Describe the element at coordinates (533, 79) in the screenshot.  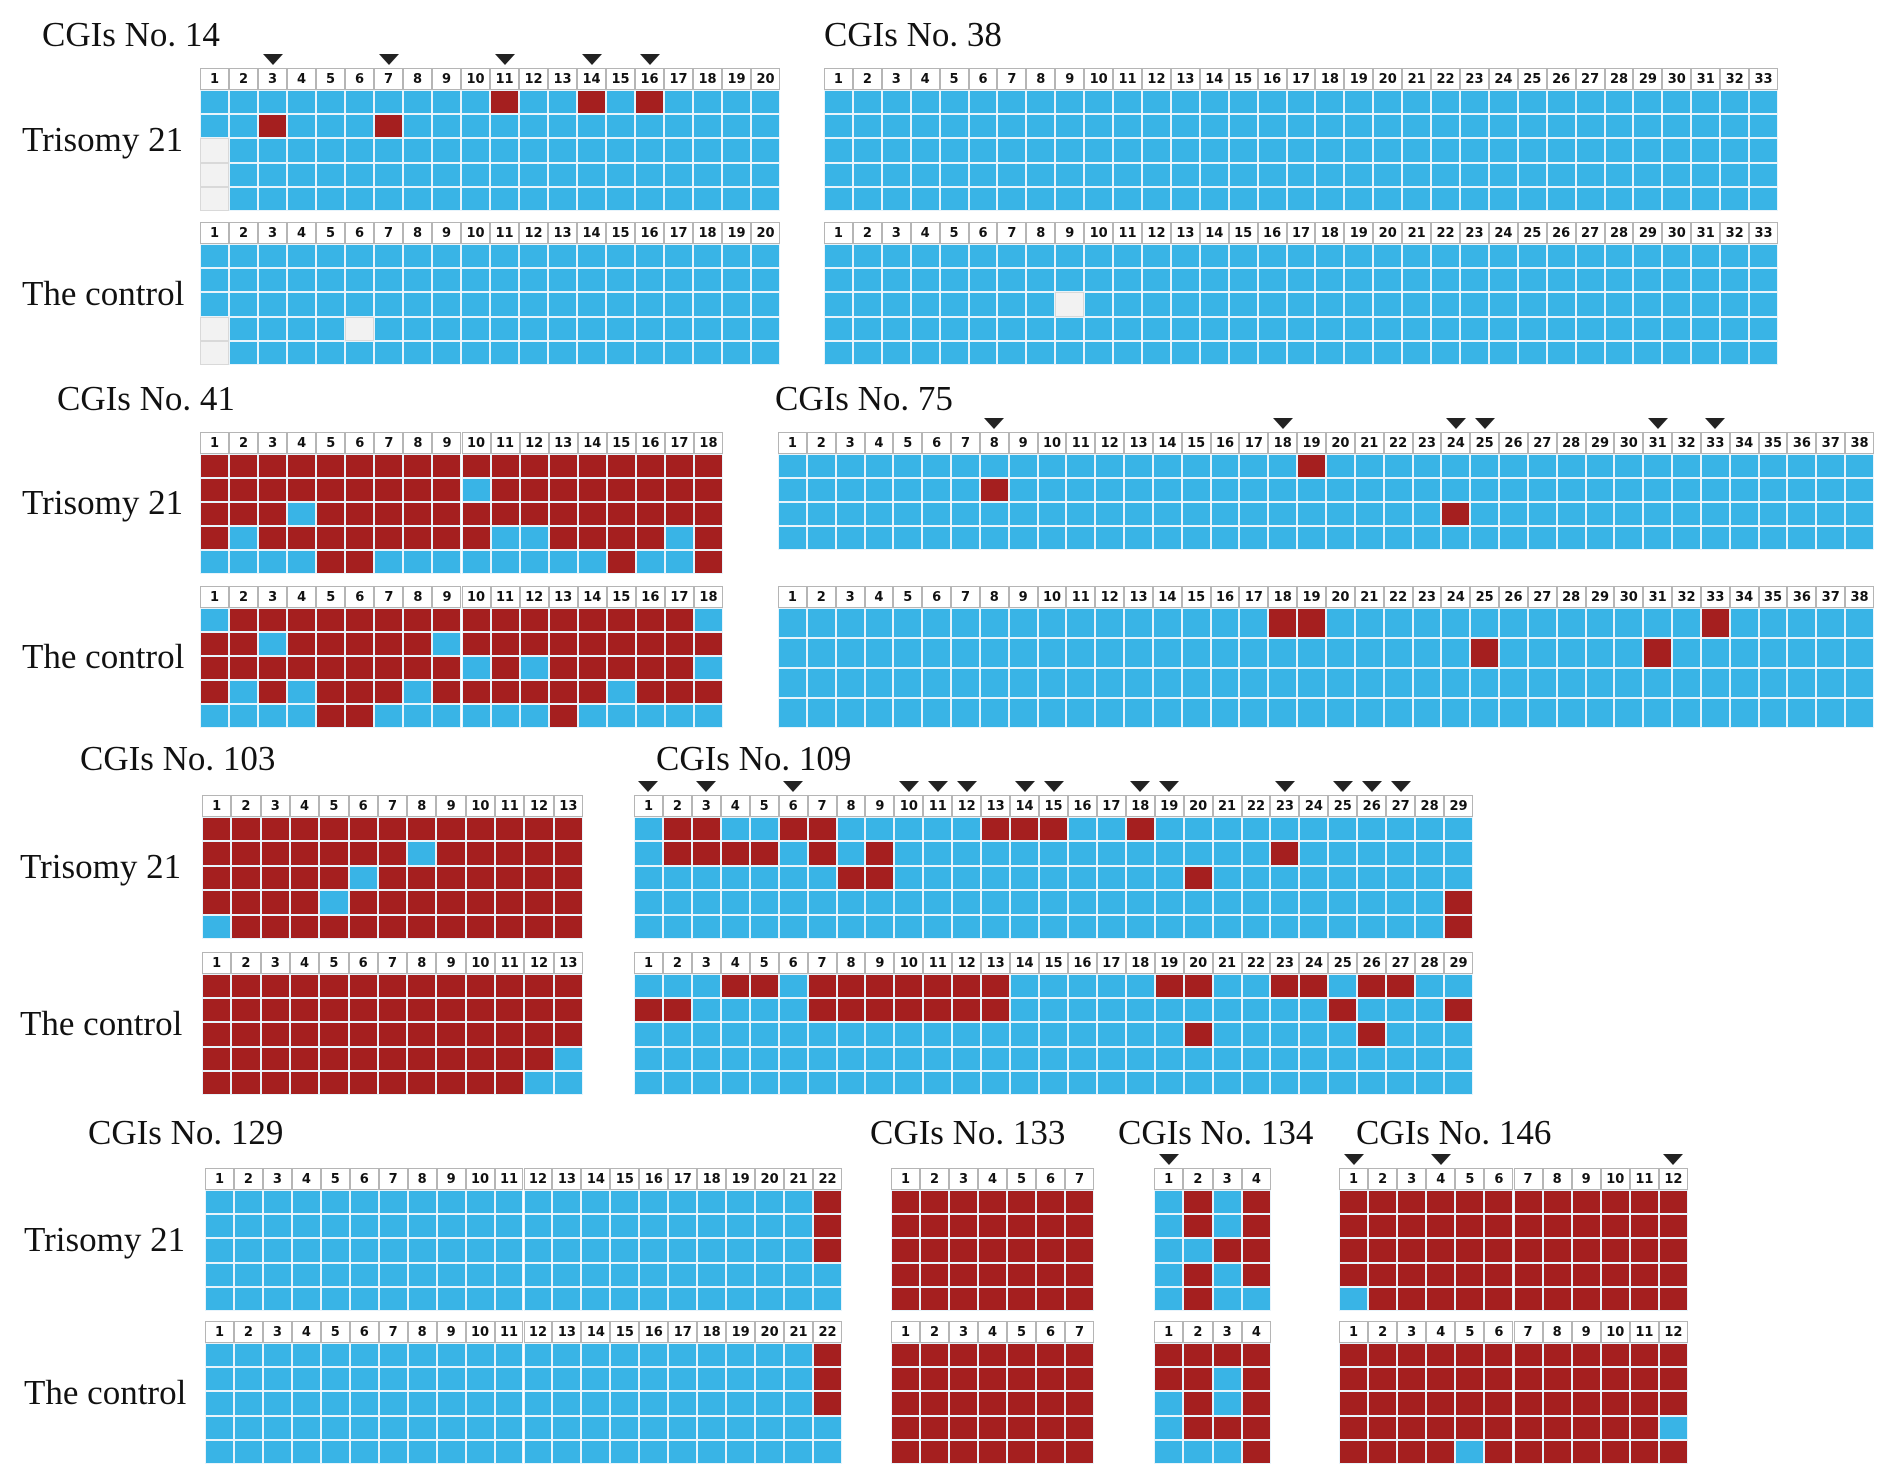
I see `site-number: 12` at that location.